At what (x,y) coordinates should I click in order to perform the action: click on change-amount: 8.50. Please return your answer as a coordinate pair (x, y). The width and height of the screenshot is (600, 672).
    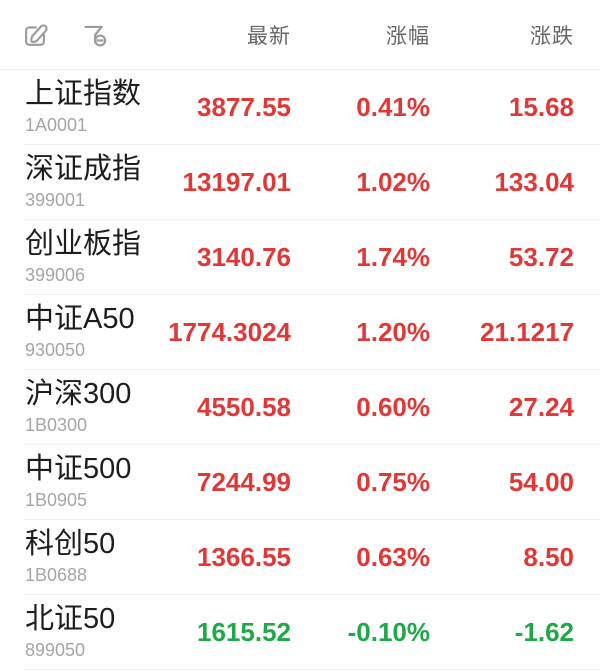
    Looking at the image, I should click on (548, 557).